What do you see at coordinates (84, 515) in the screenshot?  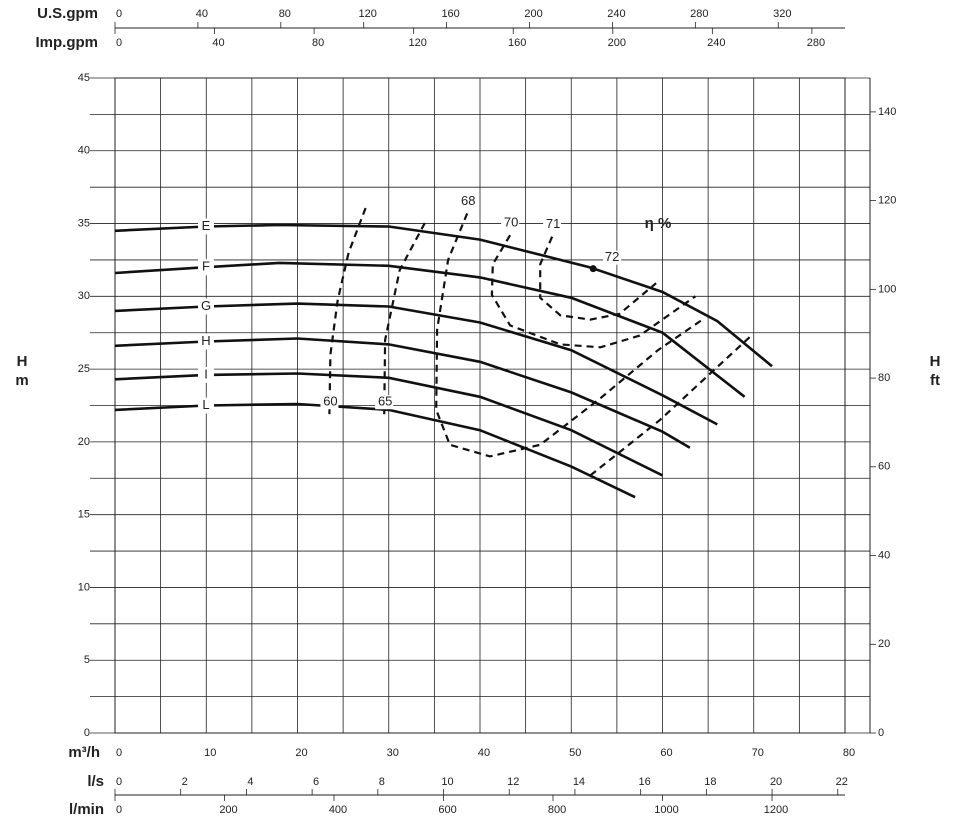 I see `y-tick-label: 15` at bounding box center [84, 515].